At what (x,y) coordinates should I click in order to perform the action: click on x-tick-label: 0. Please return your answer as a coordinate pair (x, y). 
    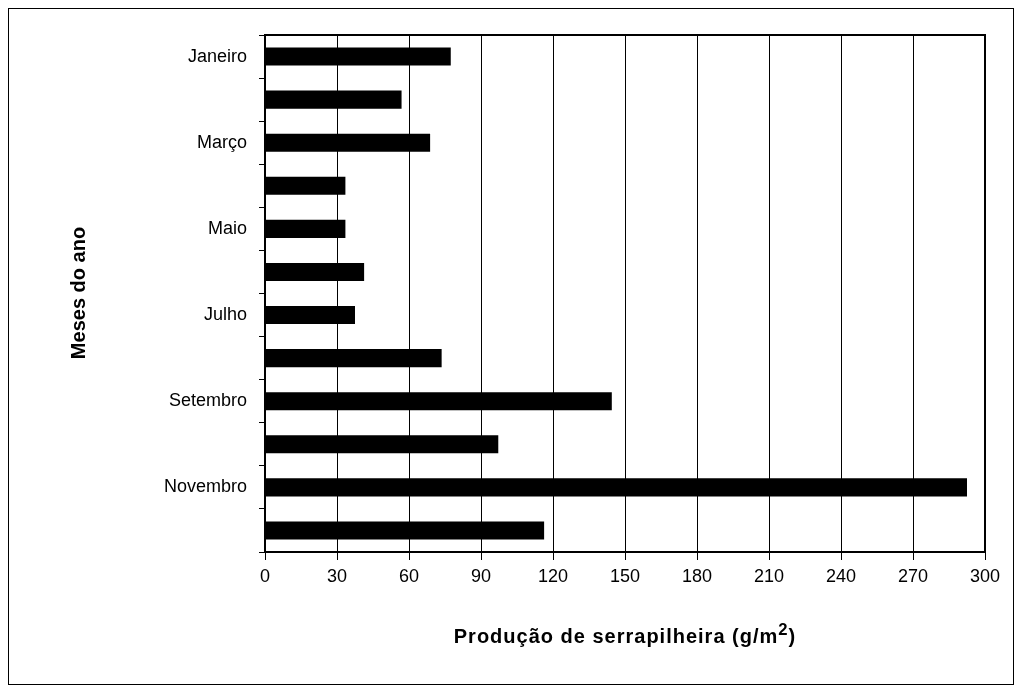
    Looking at the image, I should click on (265, 575).